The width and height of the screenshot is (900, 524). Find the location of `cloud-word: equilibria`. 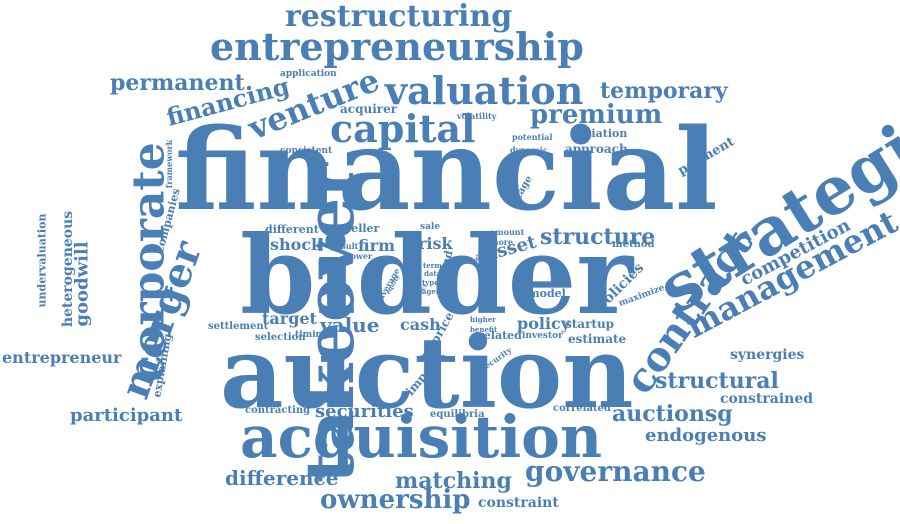

cloud-word: equilibria is located at coordinates (457, 414).